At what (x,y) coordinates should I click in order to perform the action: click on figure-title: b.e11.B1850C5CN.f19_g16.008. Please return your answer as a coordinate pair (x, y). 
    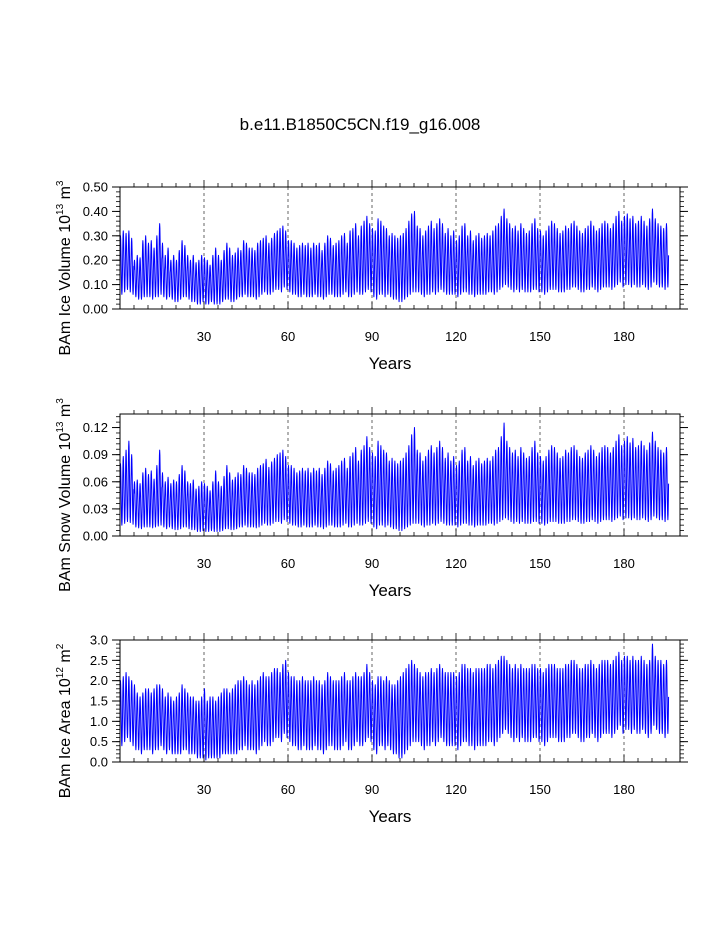
    Looking at the image, I should click on (360, 124).